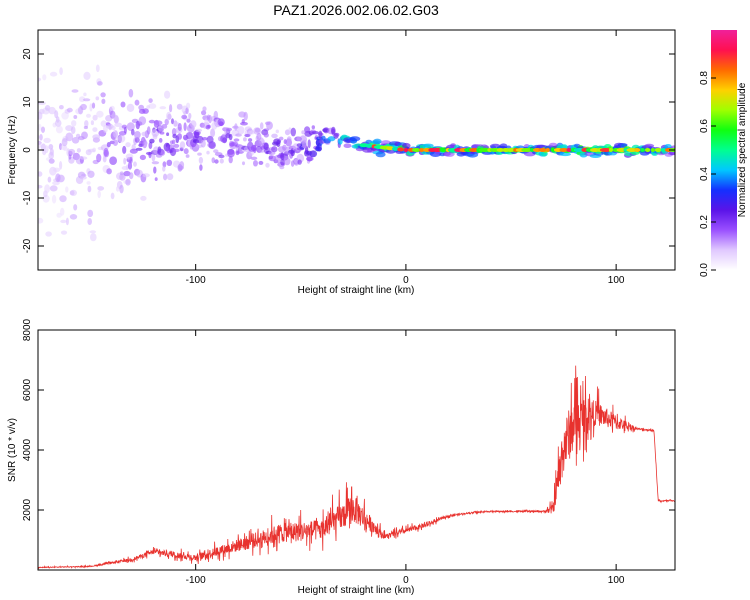 This screenshot has width=750, height=600. What do you see at coordinates (27, 509) in the screenshot?
I see `y-tick-label: 2000` at bounding box center [27, 509].